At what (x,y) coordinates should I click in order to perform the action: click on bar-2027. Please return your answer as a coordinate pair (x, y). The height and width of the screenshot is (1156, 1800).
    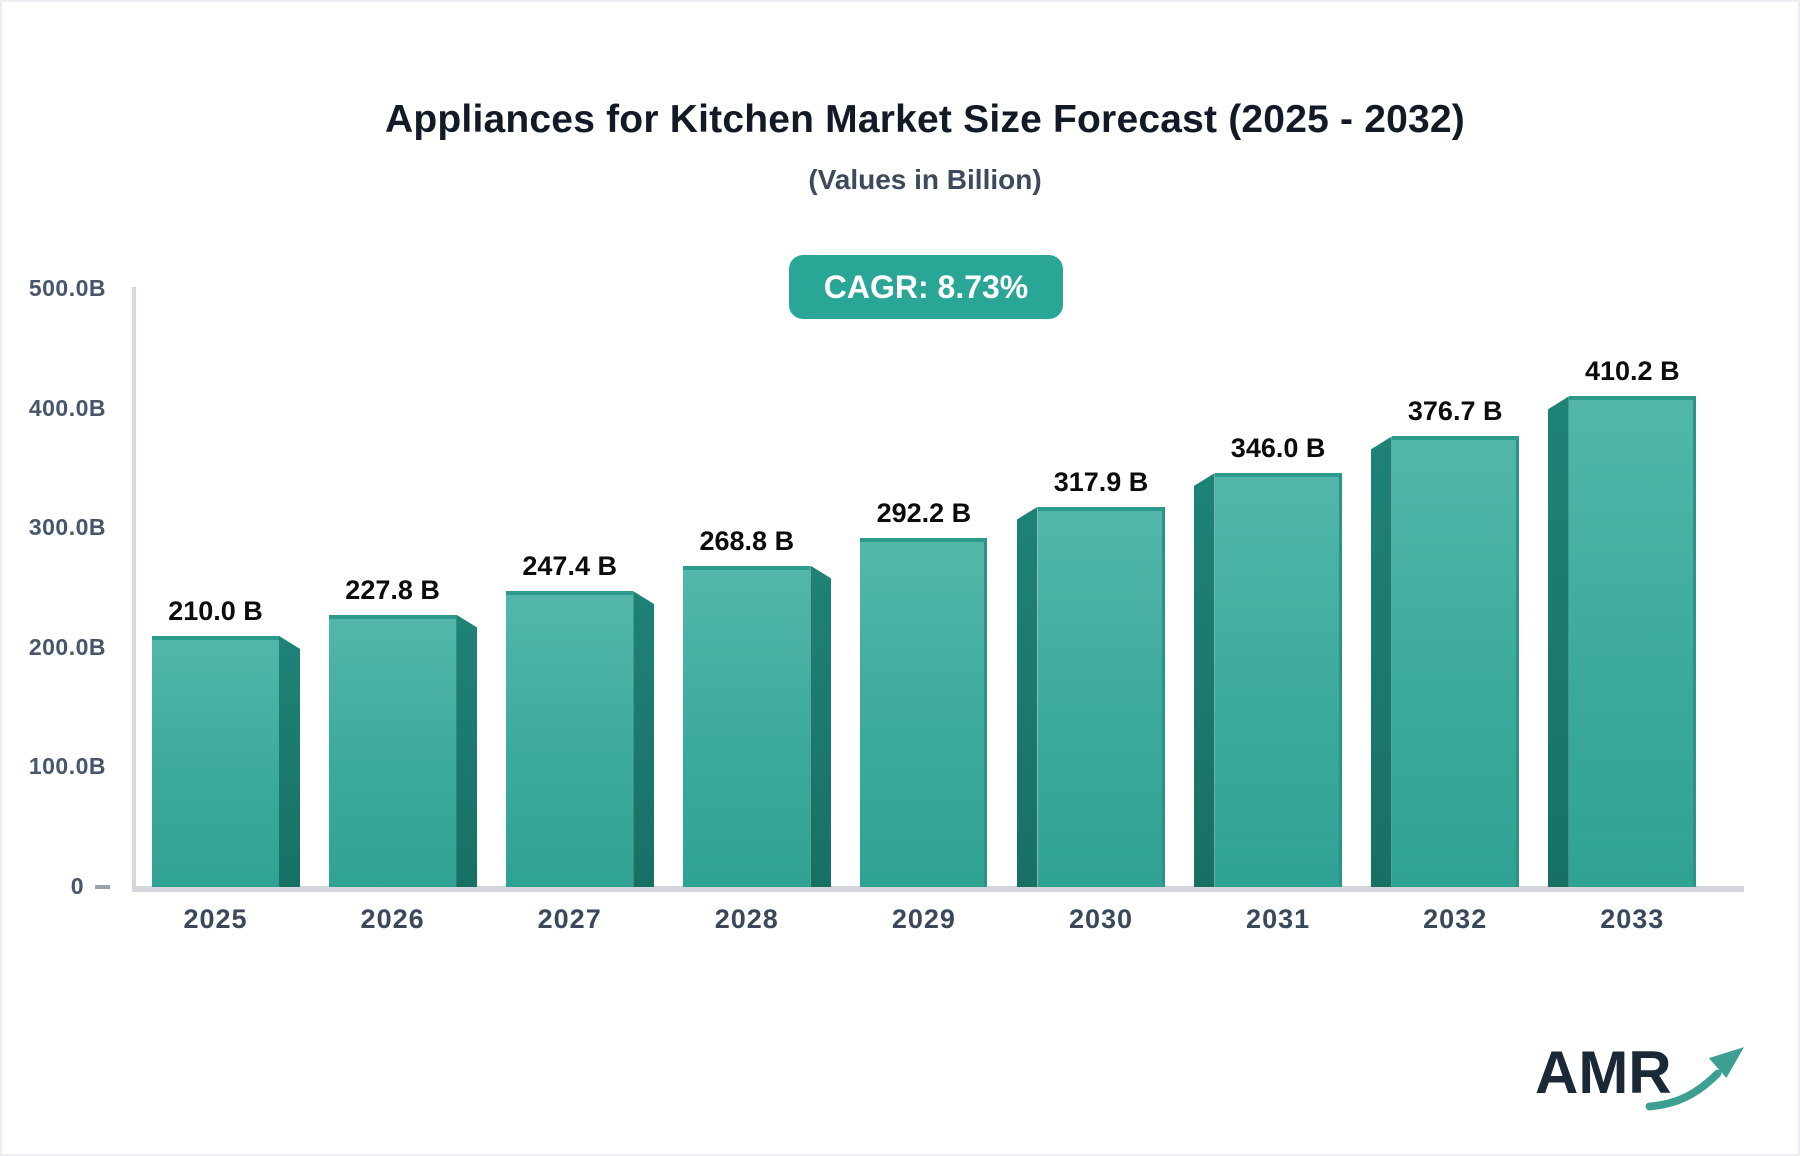
    Looking at the image, I should click on (570, 739).